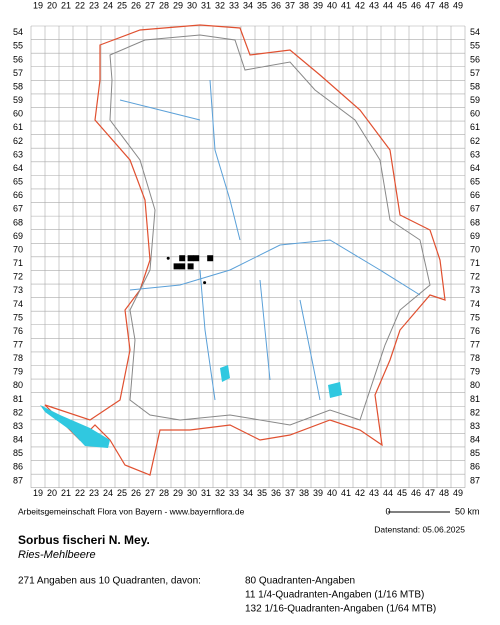 The image size is (500, 625). Describe the element at coordinates (467, 511) in the screenshot. I see `scale-end: 50 km` at that location.